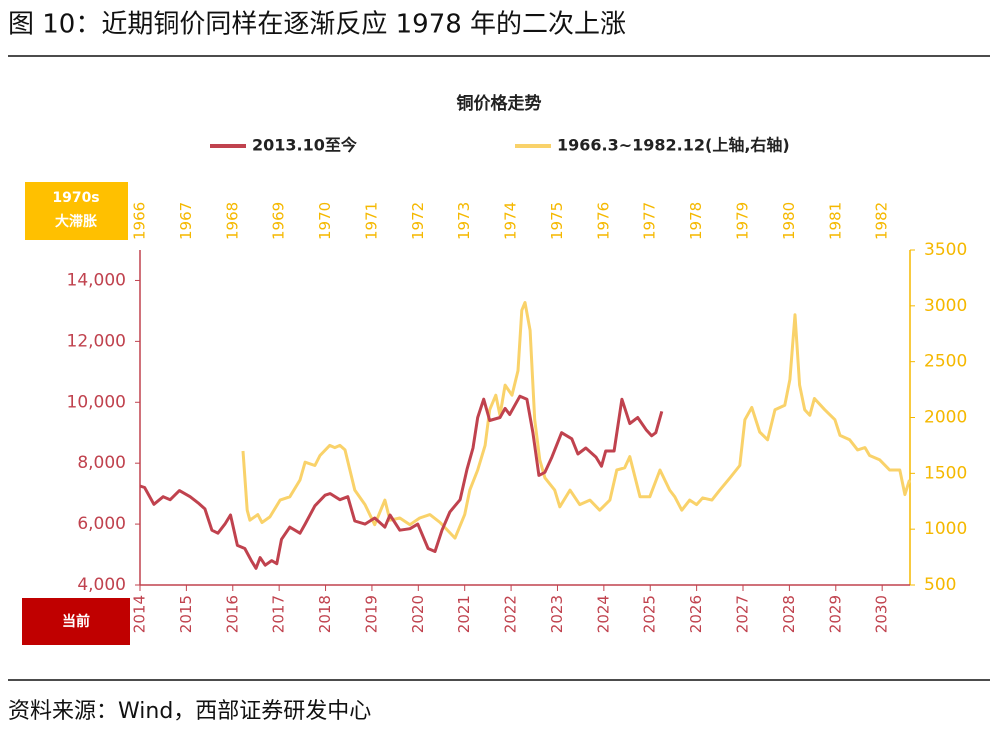 The image size is (999, 737). What do you see at coordinates (940, 585) in the screenshot?
I see `y2-tick-label: 500` at bounding box center [940, 585].